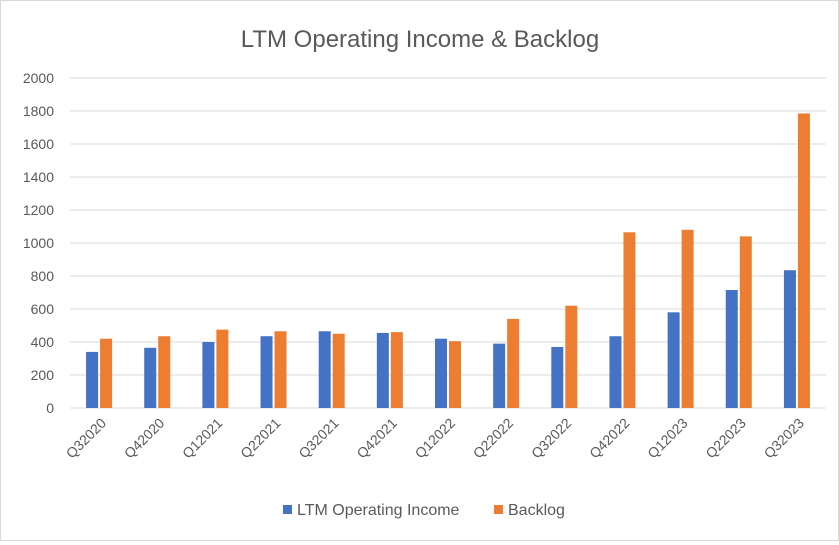 The image size is (839, 545). Describe the element at coordinates (43, 342) in the screenshot. I see `y-tick-label: 400` at that location.